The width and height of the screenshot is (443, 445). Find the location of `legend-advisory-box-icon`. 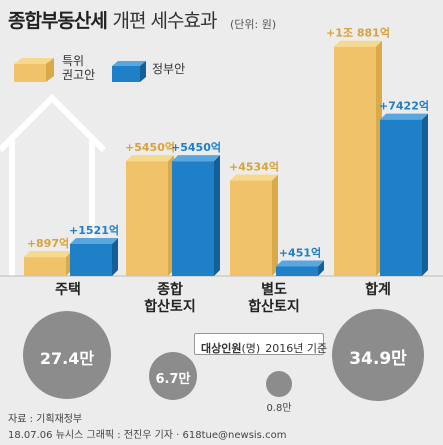

legend-advisory-box-icon is located at coordinates (34, 70).